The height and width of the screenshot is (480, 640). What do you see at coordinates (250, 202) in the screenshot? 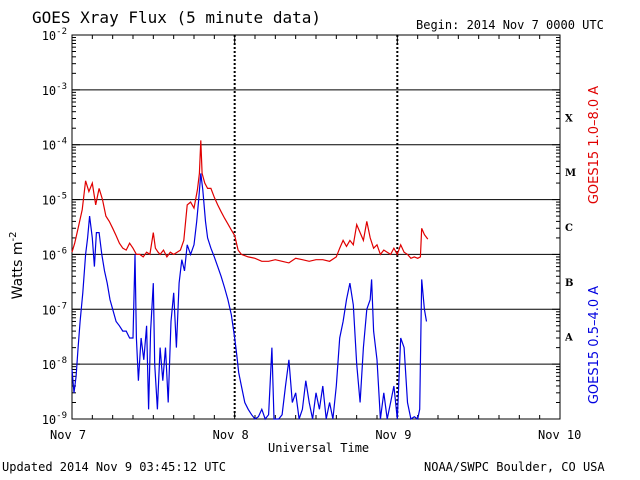
I see `series-line` at bounding box center [250, 202].